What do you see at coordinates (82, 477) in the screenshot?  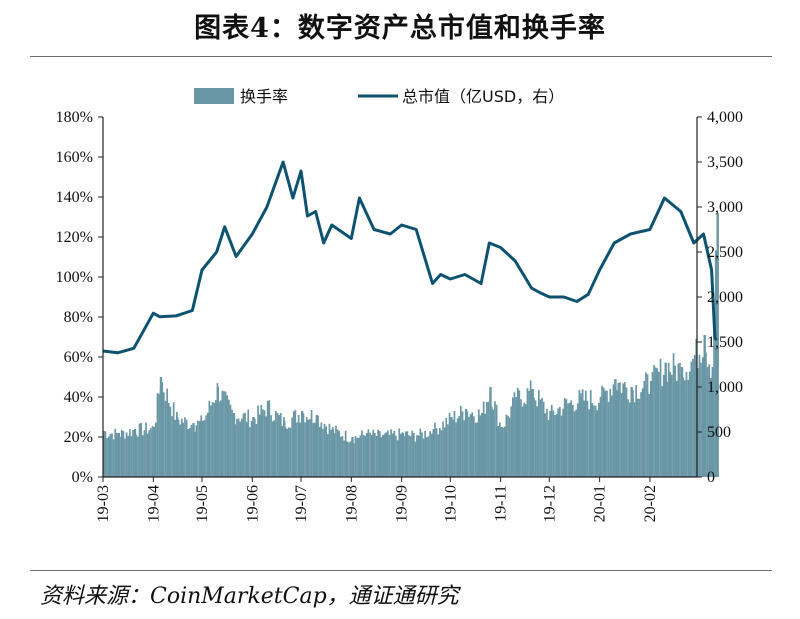 I see `left-tick-label: 0%` at bounding box center [82, 477].